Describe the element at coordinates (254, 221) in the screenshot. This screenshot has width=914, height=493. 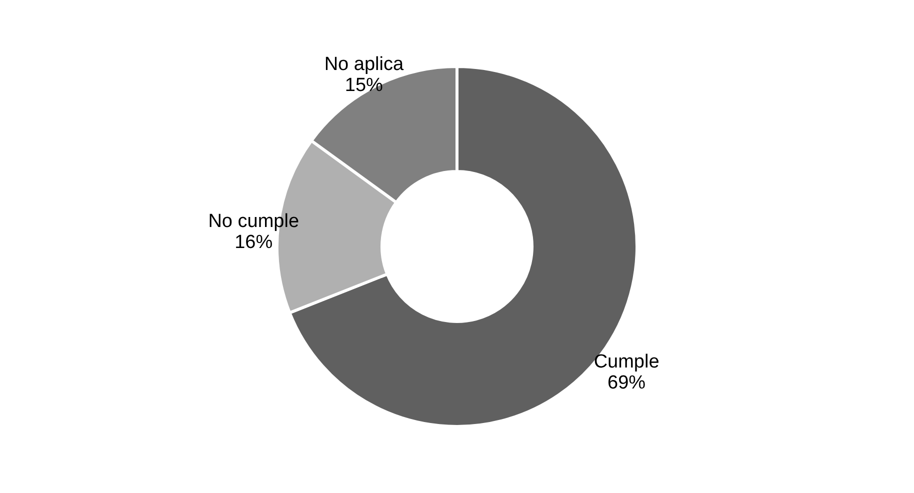
I see `slice-label: No cumple` at that location.